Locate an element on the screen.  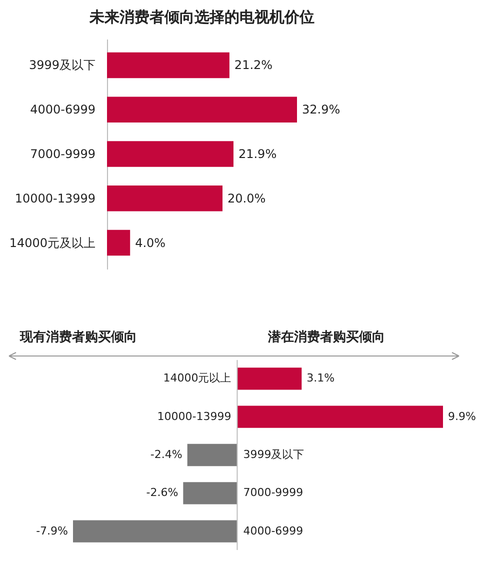
data-label: 21.2% is located at coordinates (253, 65).